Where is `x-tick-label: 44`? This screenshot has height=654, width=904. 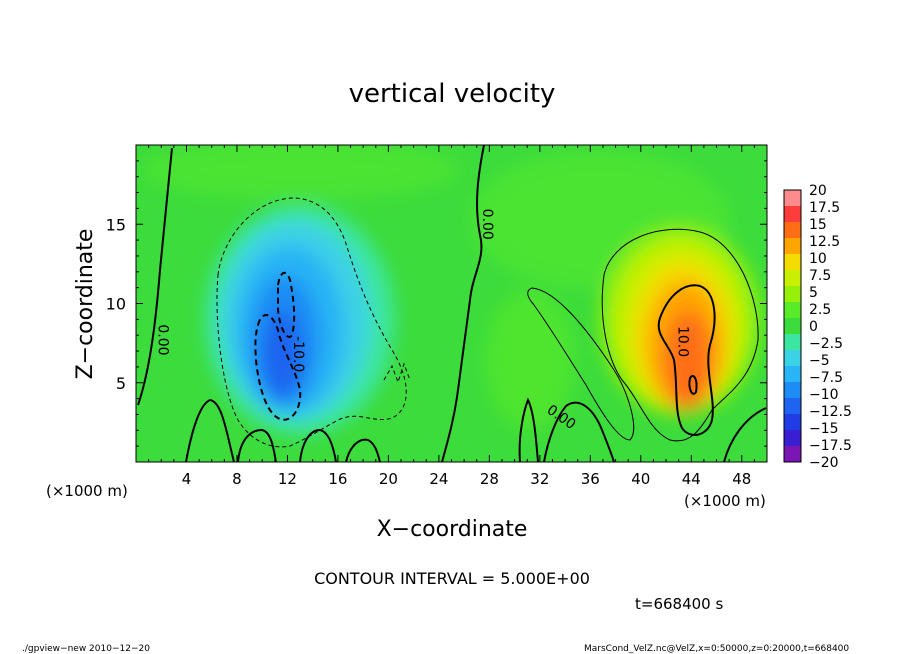
x-tick-label: 44 is located at coordinates (691, 479).